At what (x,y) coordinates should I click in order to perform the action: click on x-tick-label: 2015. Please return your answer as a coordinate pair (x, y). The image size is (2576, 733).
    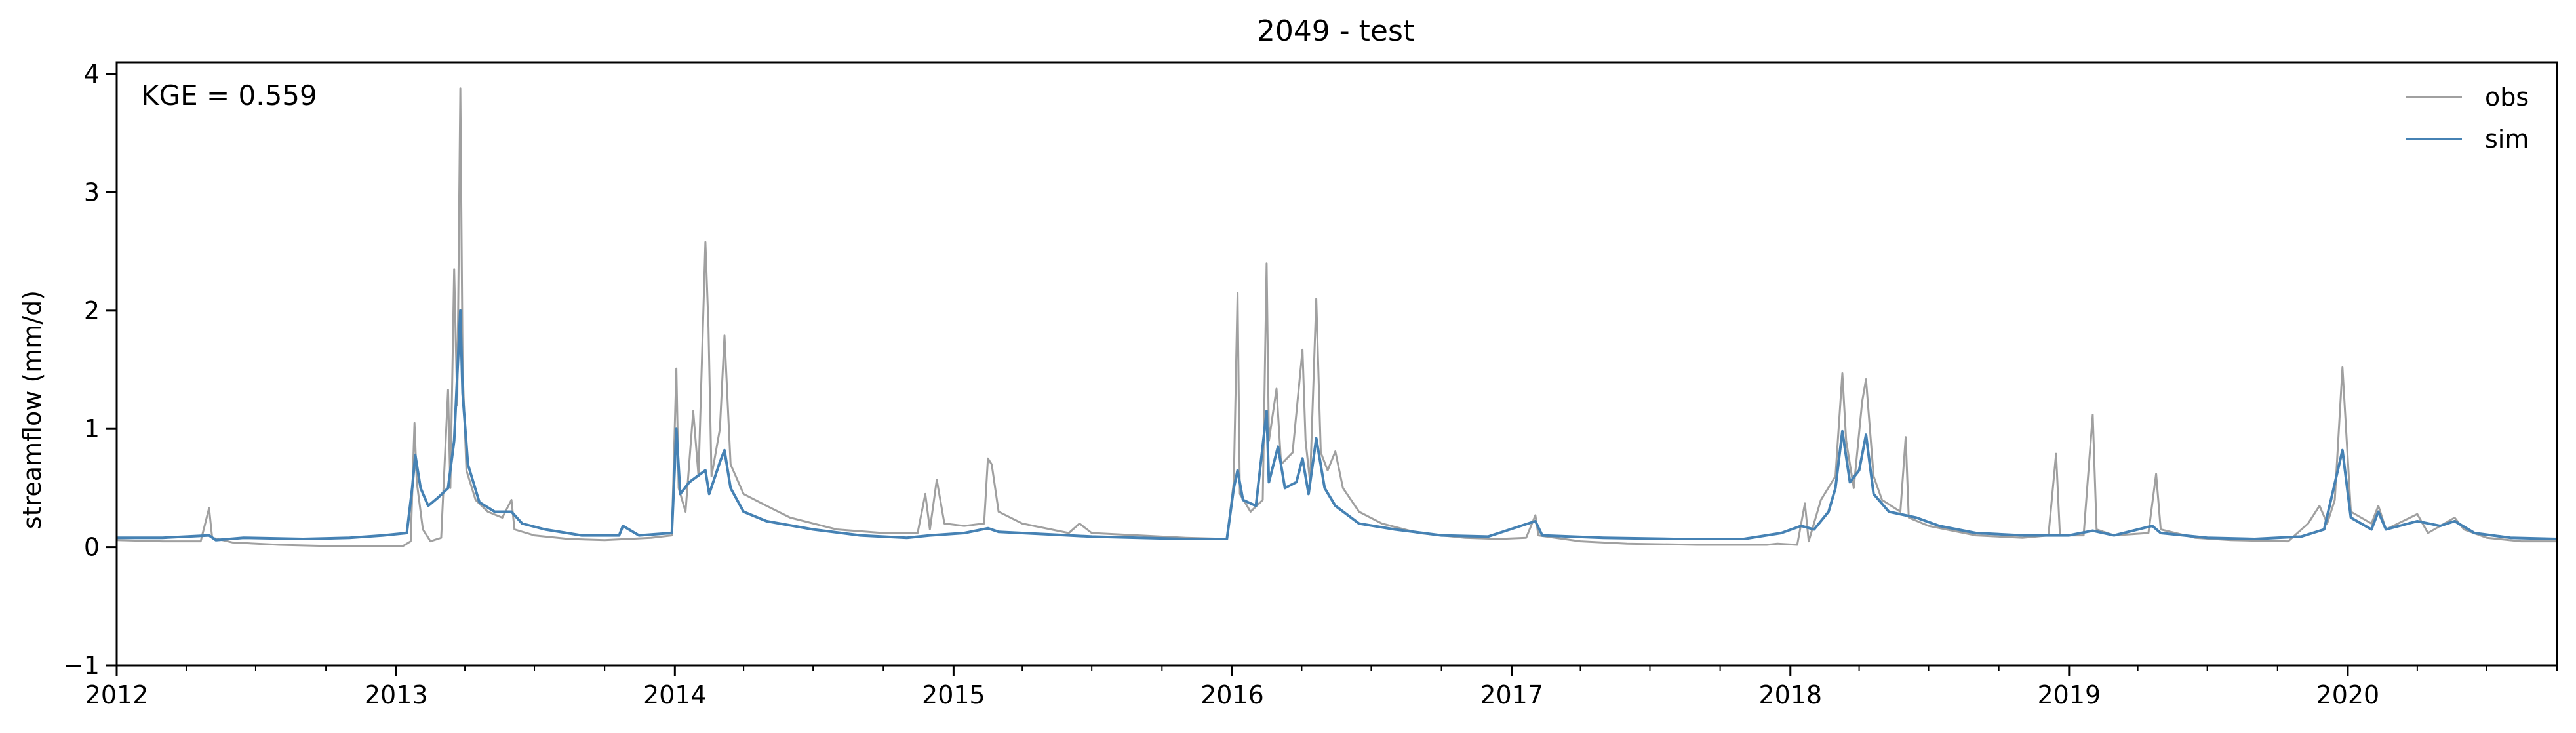
    Looking at the image, I should click on (953, 695).